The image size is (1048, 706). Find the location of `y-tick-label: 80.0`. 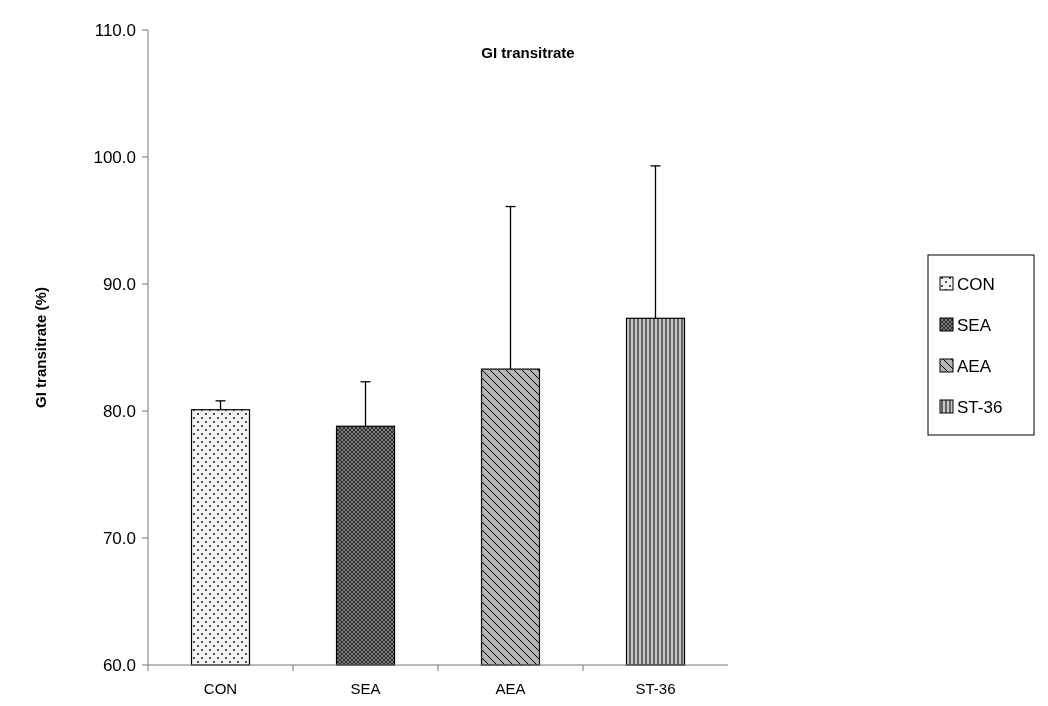

y-tick-label: 80.0 is located at coordinates (119, 411).